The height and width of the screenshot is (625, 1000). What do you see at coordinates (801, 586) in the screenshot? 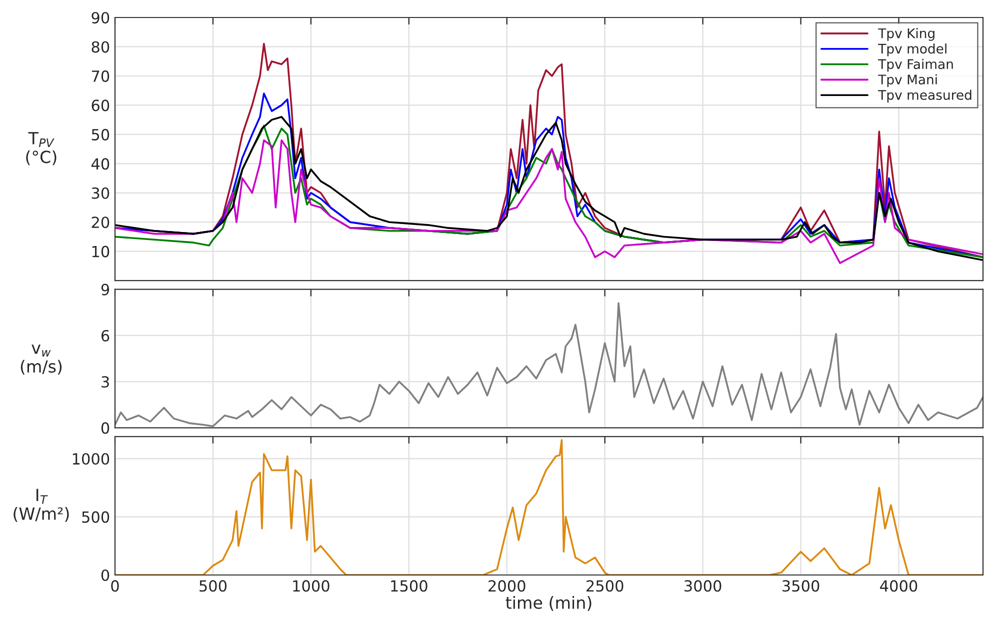
I see `x-tick-label: 3500` at bounding box center [801, 586].